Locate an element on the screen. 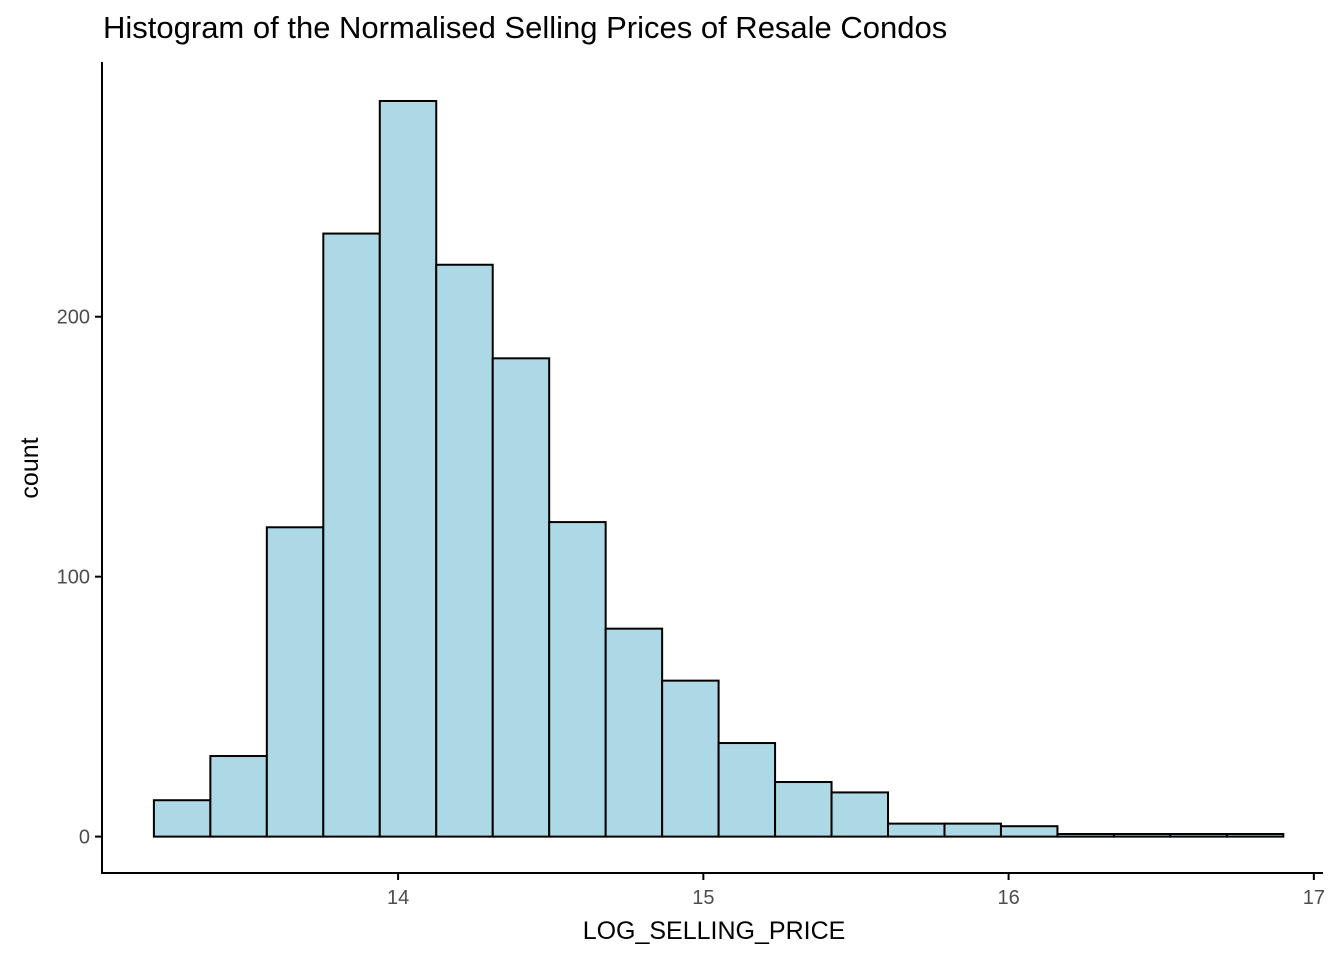  x-axis-title: LOG_SELLING_PRICE is located at coordinates (714, 931).